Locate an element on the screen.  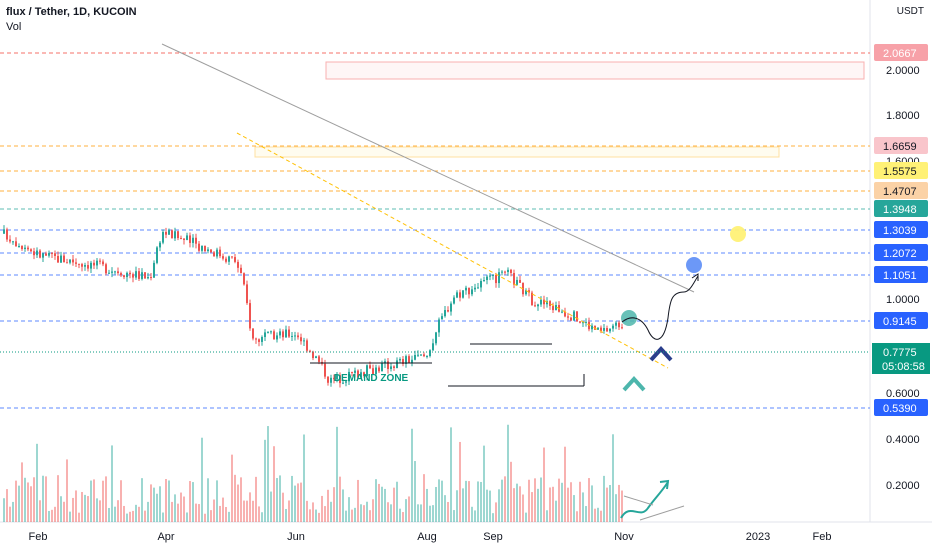
time-axis-label: Feb is located at coordinates (822, 537).